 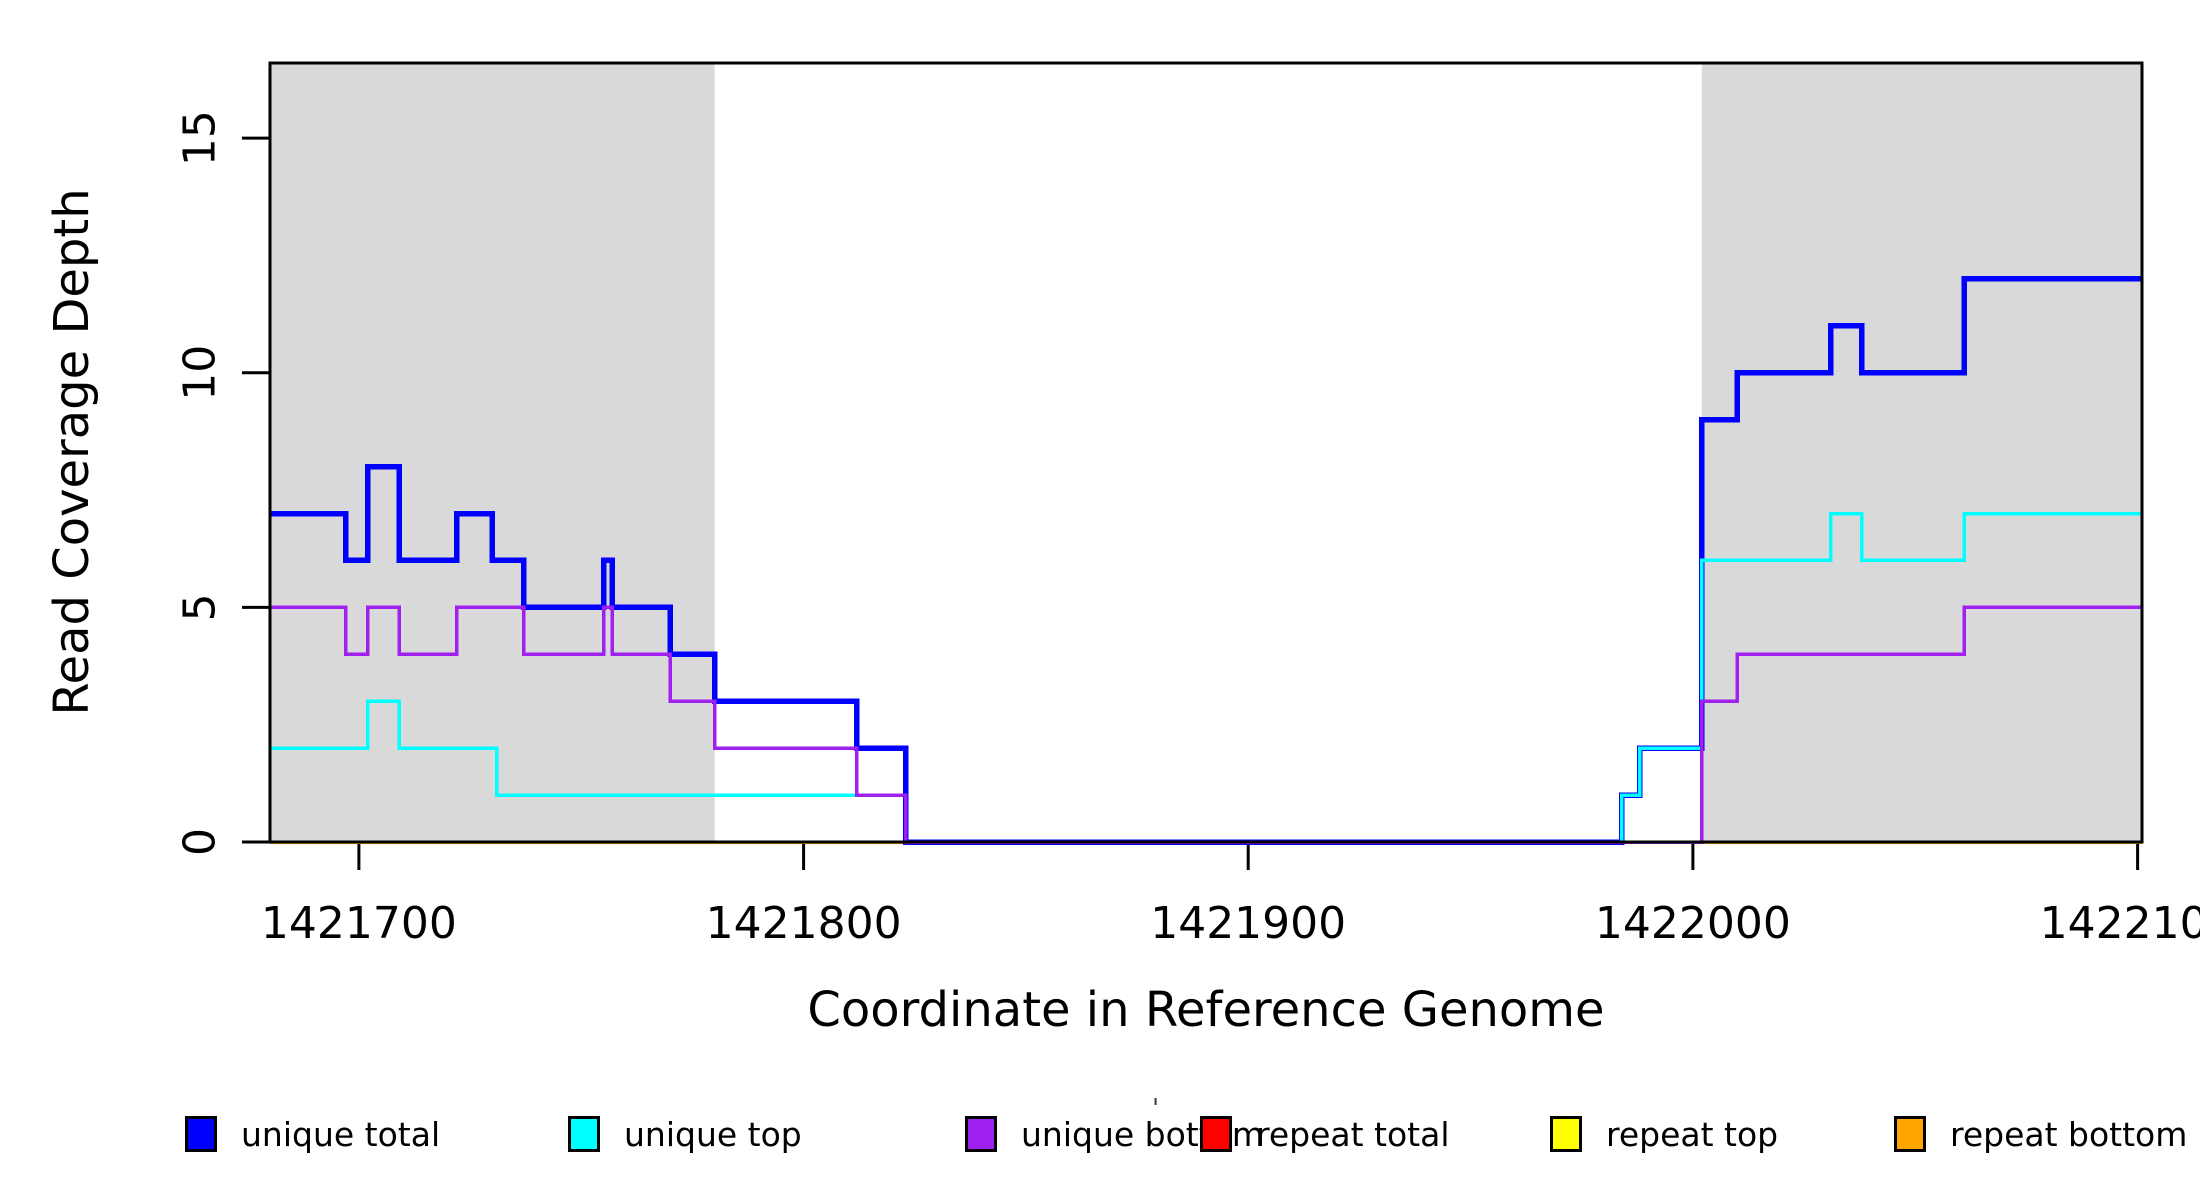 What do you see at coordinates (200, 373) in the screenshot?
I see `y-tick-label: 10` at bounding box center [200, 373].